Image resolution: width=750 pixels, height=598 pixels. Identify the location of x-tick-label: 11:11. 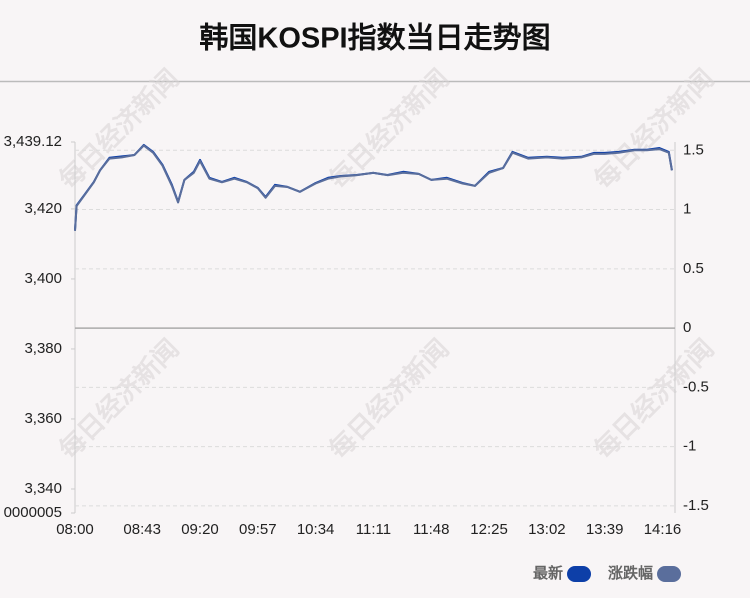
(373, 529).